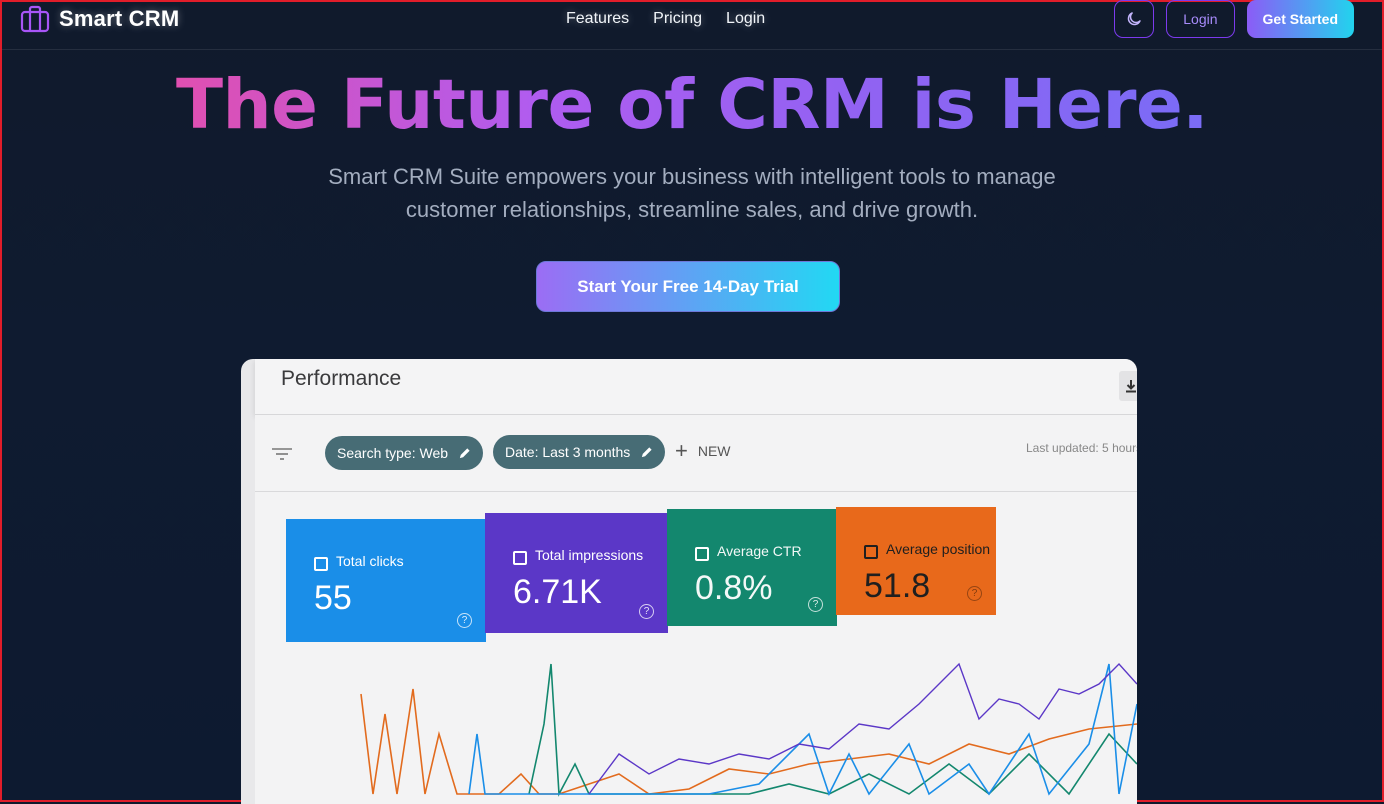 This screenshot has width=1384, height=804. I want to click on screenshot-title: Performance, so click(341, 378).